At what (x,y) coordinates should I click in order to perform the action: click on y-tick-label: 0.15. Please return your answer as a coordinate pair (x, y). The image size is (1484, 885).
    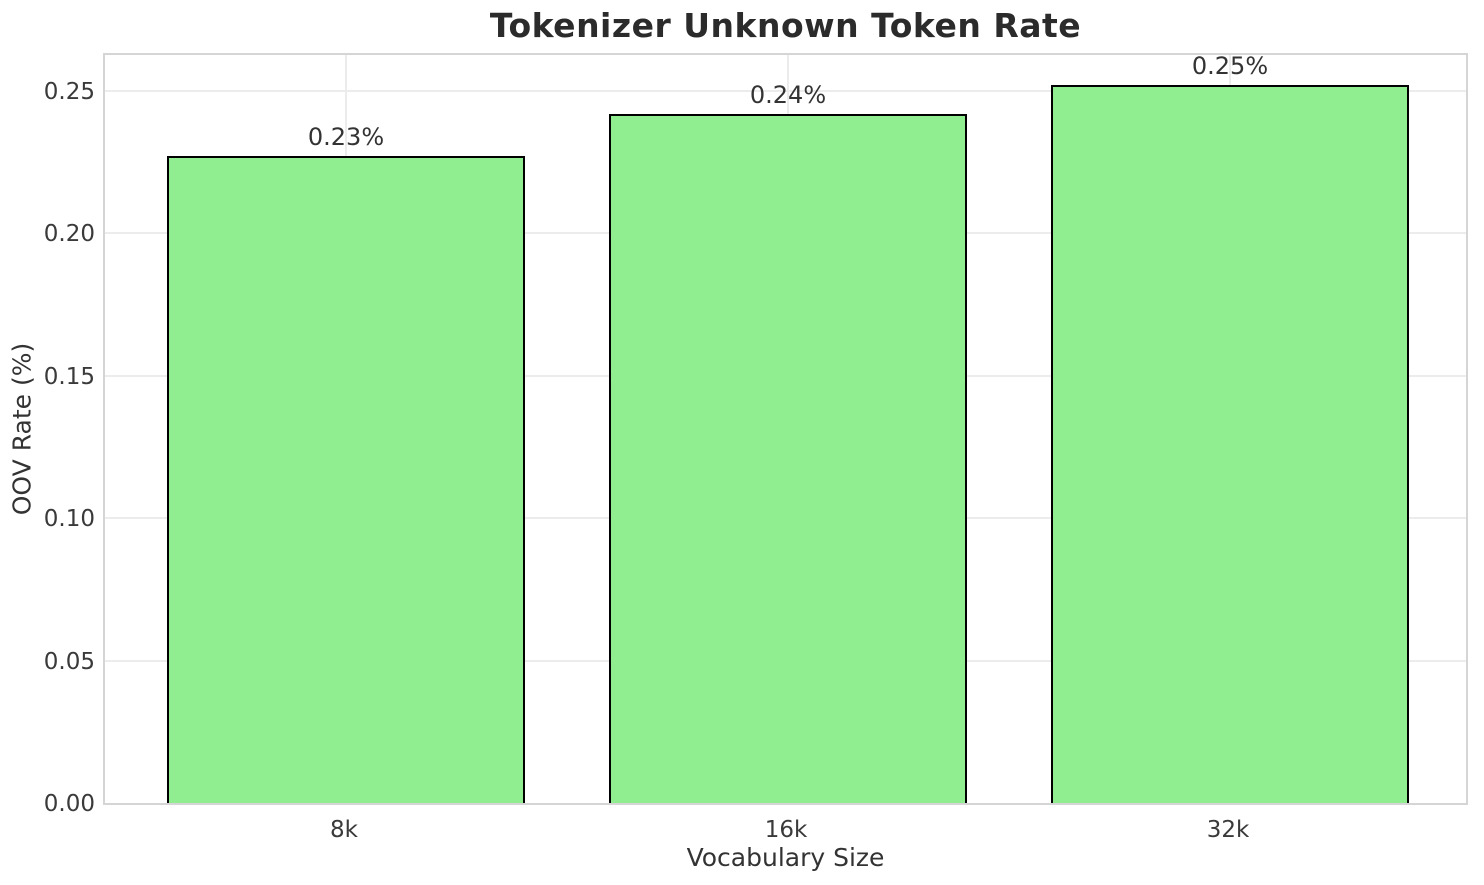
    Looking at the image, I should click on (69, 376).